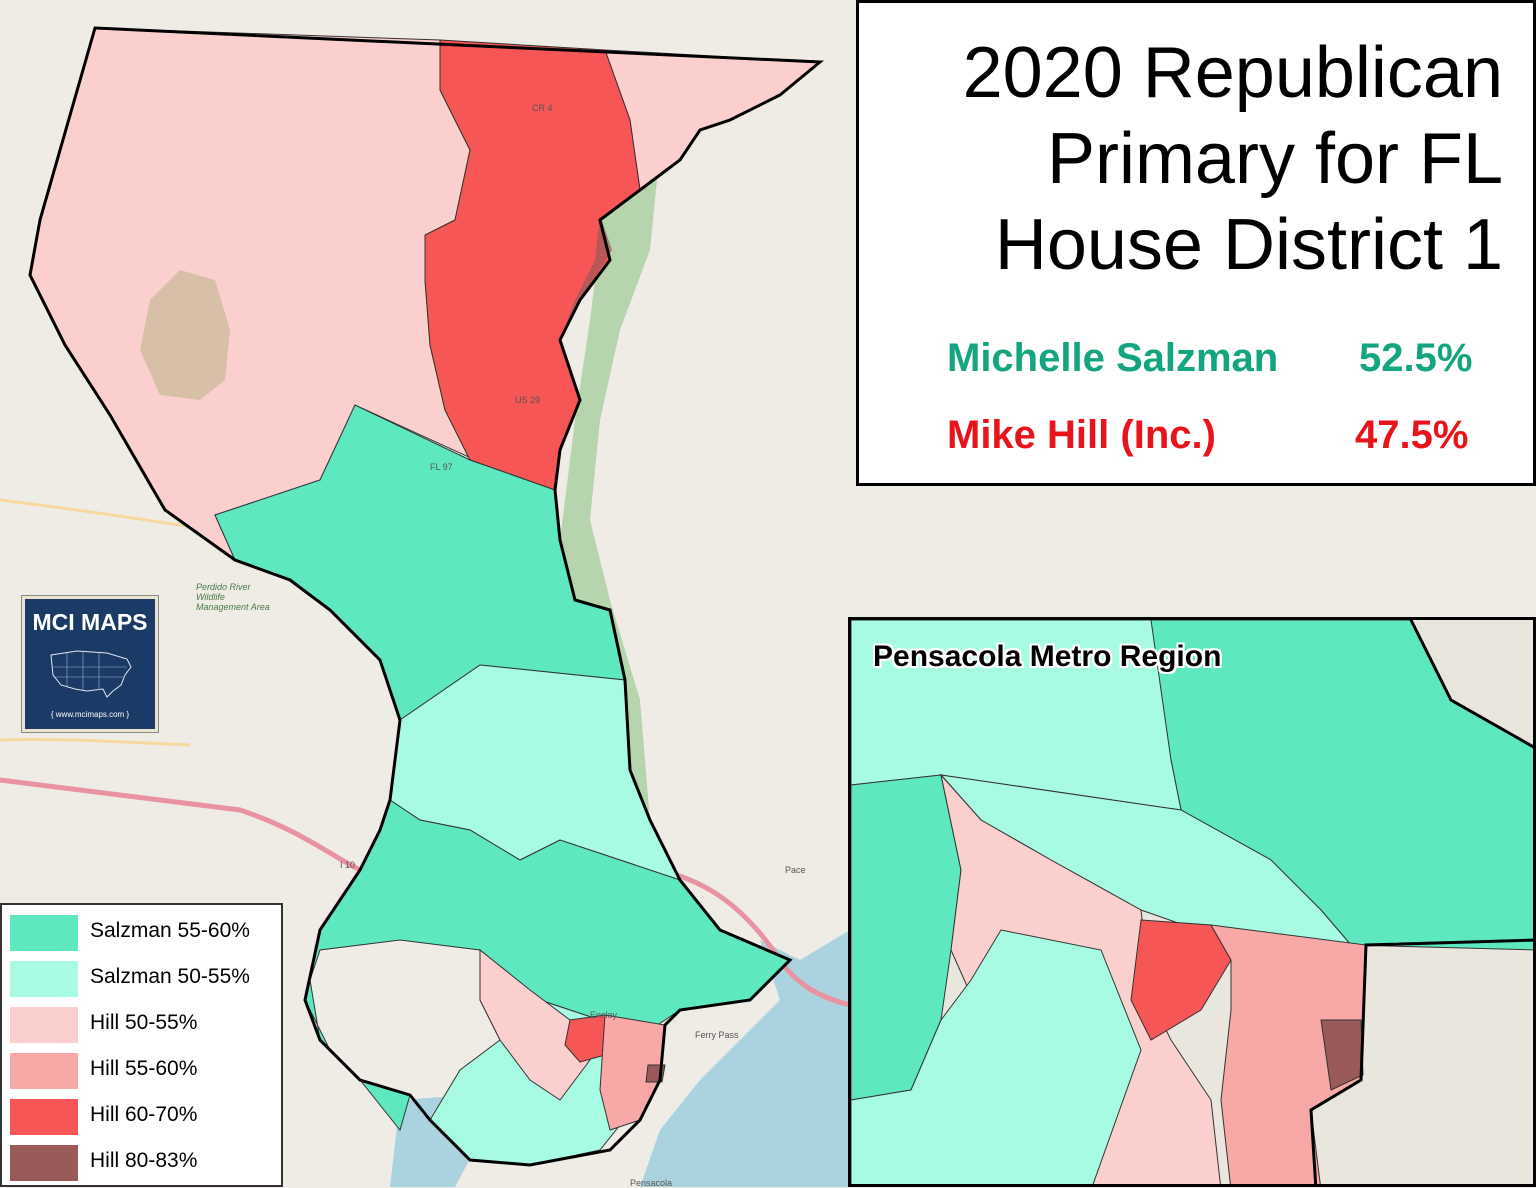 This screenshot has height=1188, width=1536. Describe the element at coordinates (181, 825) in the screenshot. I see `interstate-road` at that location.